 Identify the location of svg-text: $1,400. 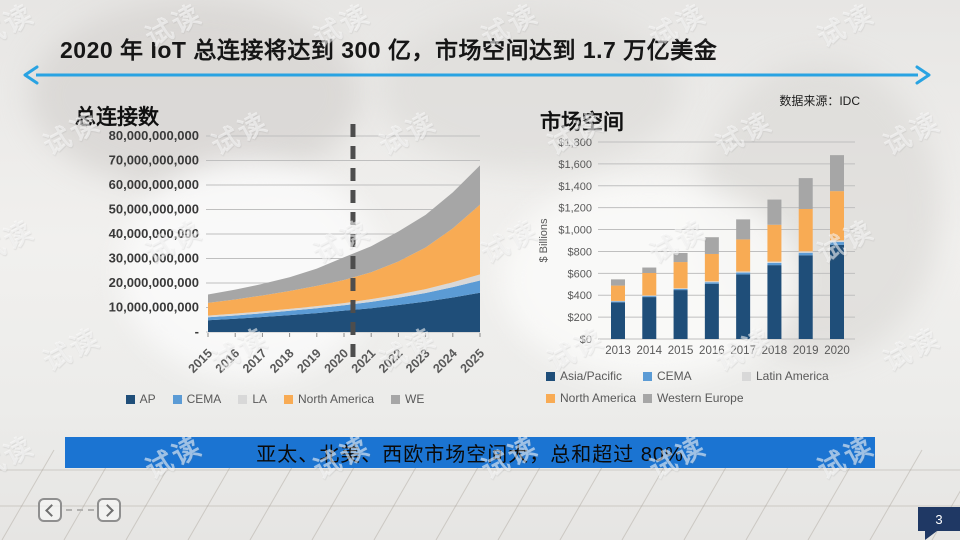
(575, 187).